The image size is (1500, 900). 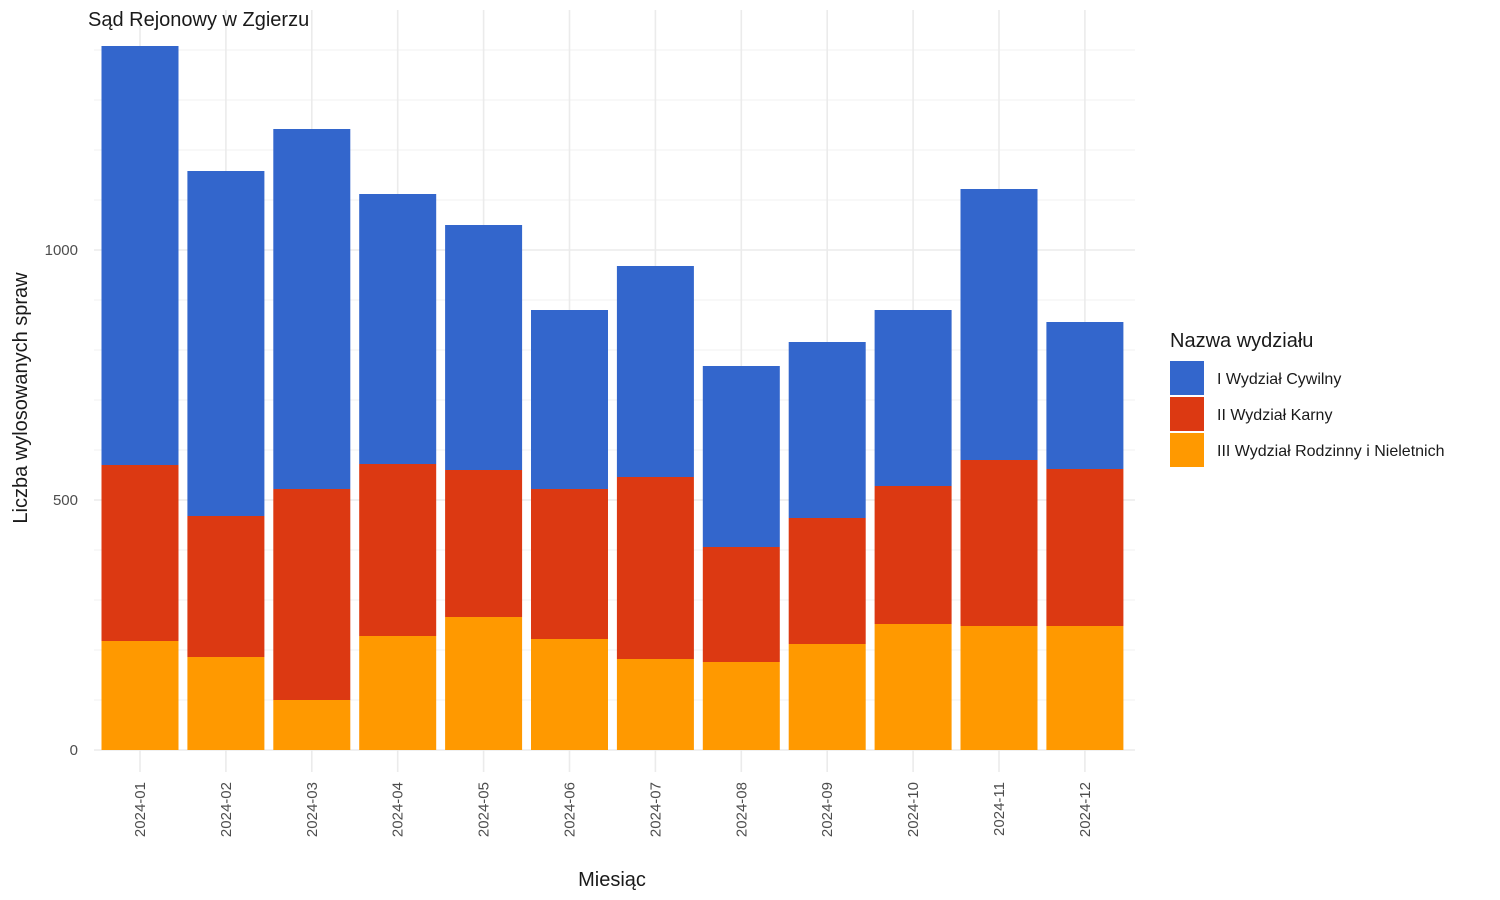 I want to click on x-tick-label: 2024-11, so click(x=999, y=809).